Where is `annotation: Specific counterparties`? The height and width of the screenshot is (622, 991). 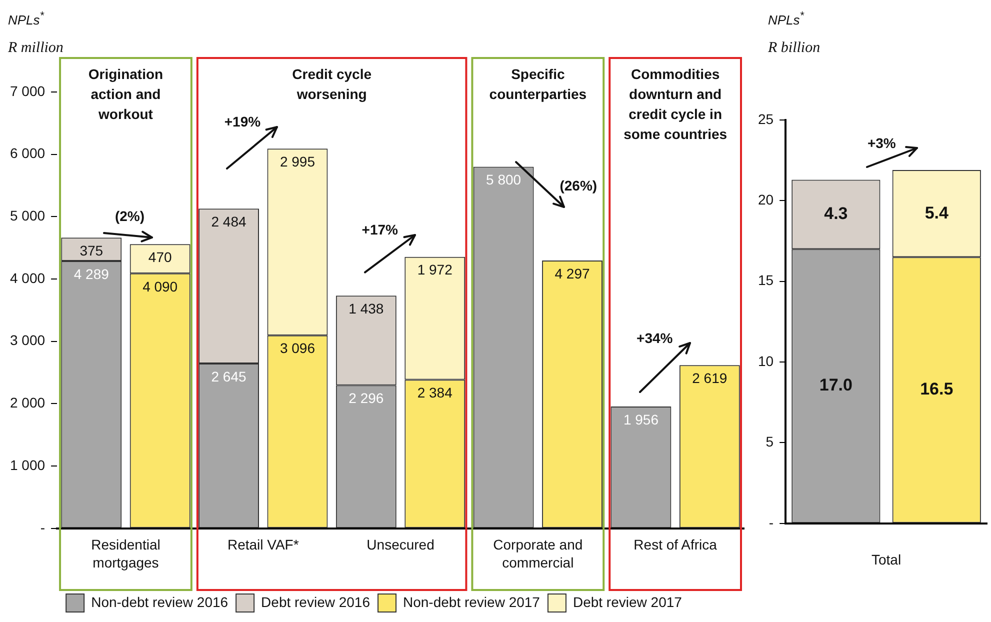
annotation: Specific counterparties is located at coordinates (538, 84).